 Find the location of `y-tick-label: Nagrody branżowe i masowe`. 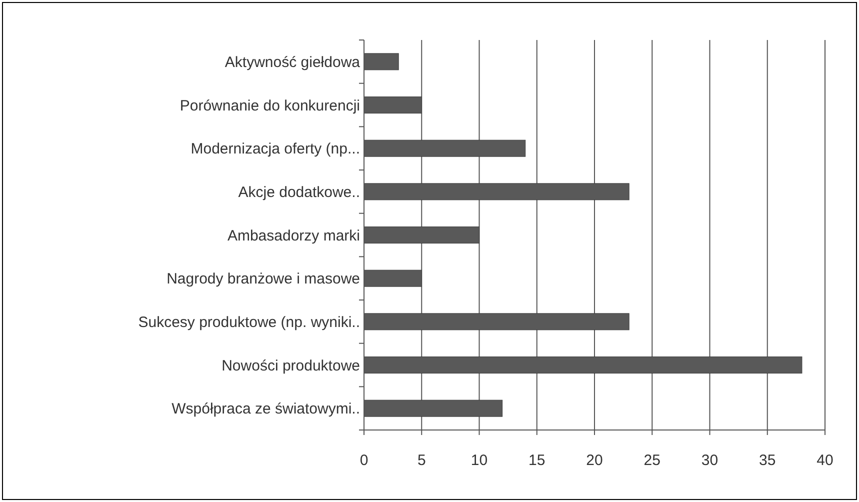

y-tick-label: Nagrody branżowe i masowe is located at coordinates (263, 279).